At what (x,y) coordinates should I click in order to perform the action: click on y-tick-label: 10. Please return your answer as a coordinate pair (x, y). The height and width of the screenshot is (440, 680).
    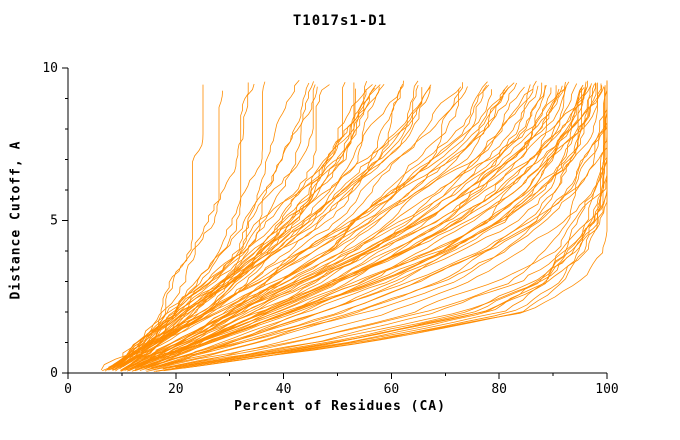
    Looking at the image, I should click on (50, 68).